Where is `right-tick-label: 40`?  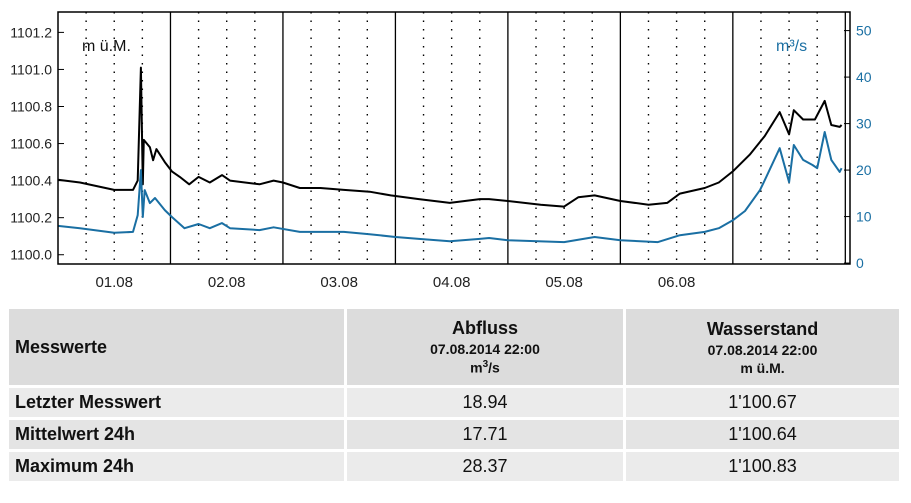
right-tick-label: 40 is located at coordinates (864, 77).